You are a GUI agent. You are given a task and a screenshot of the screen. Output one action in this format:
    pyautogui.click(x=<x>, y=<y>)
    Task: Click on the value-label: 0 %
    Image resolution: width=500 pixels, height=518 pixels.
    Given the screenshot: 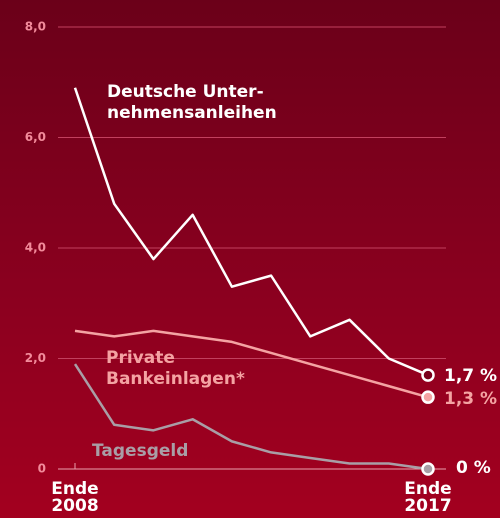 What is the action you would take?
    pyautogui.click(x=473, y=468)
    